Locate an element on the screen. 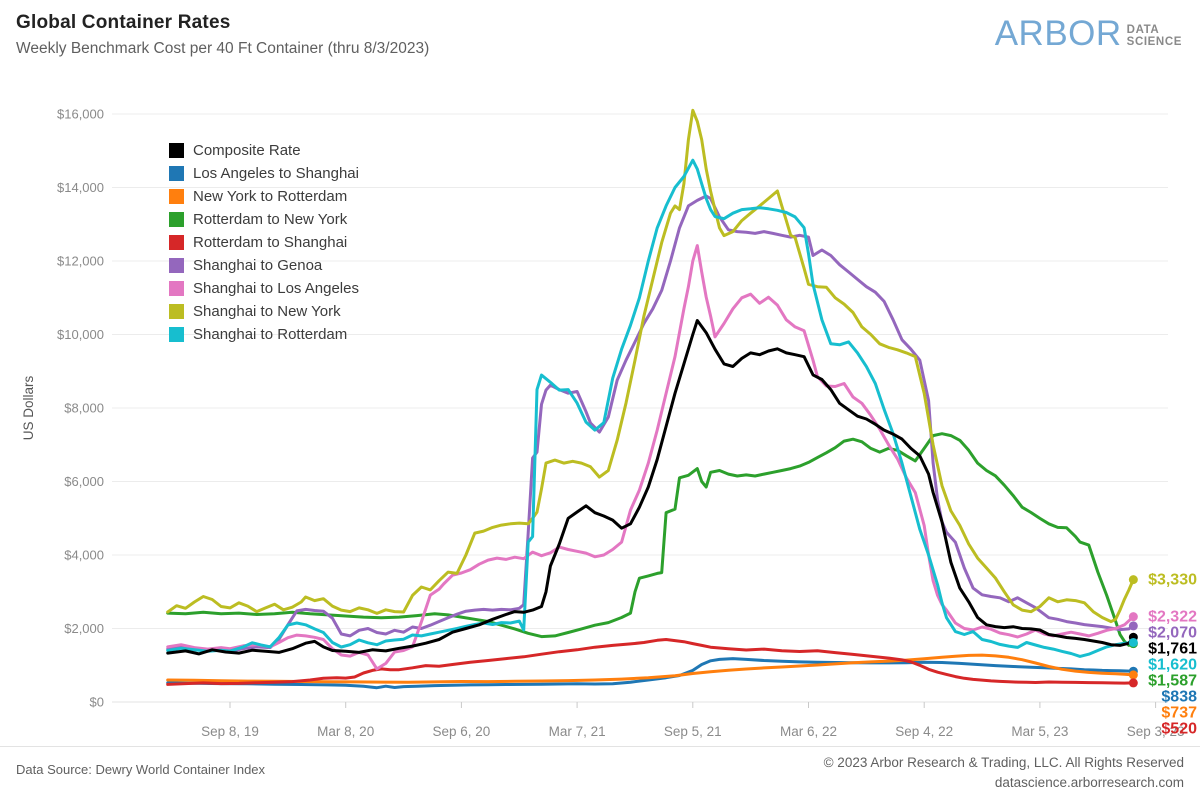 This screenshot has width=1200, height=800. x-tick-label: Sep 6, 20 is located at coordinates (462, 731).